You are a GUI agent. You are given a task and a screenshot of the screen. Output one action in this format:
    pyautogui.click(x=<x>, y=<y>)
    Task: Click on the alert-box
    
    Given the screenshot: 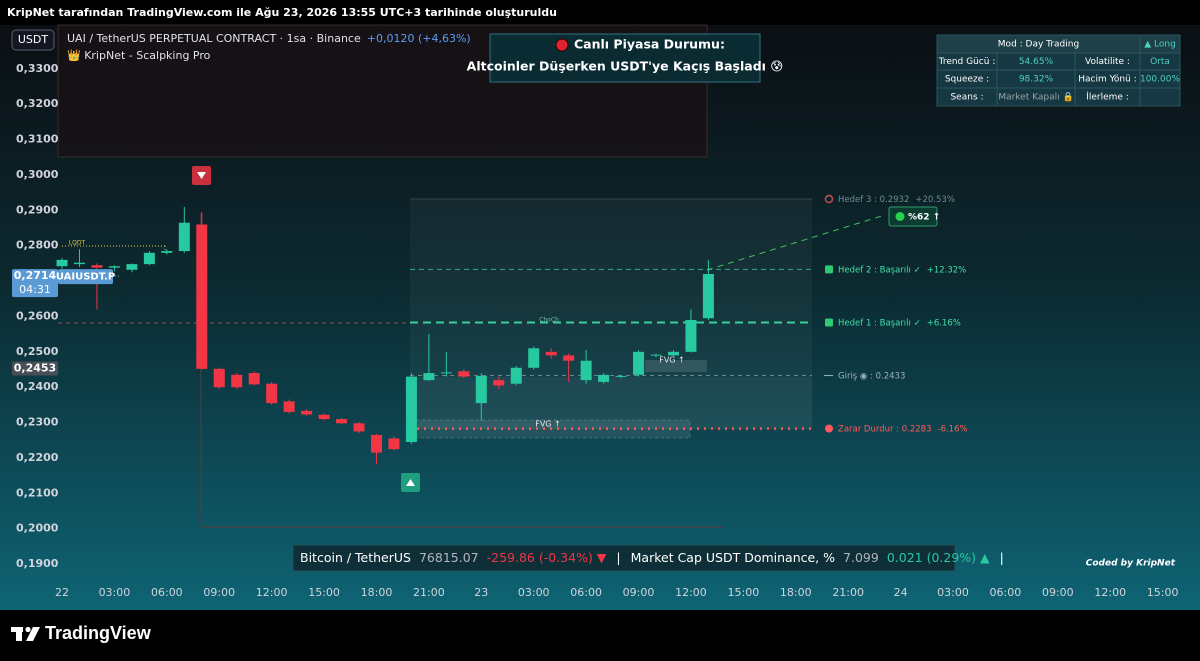 What is the action you would take?
    pyautogui.click(x=625, y=58)
    